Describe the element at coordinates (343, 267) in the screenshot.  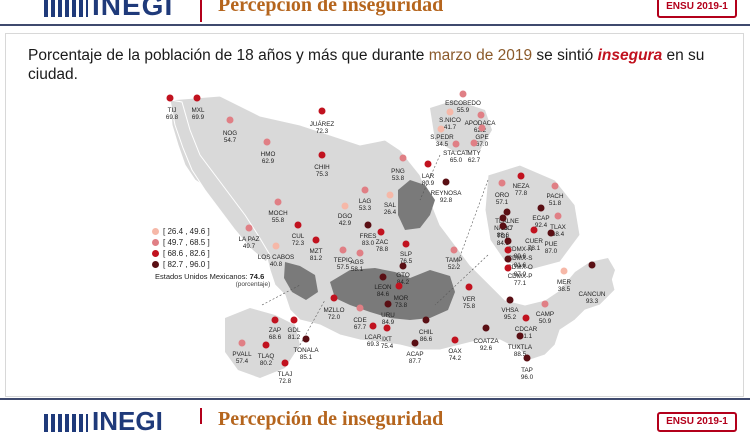
I see `city-value: 57.5` at that location.